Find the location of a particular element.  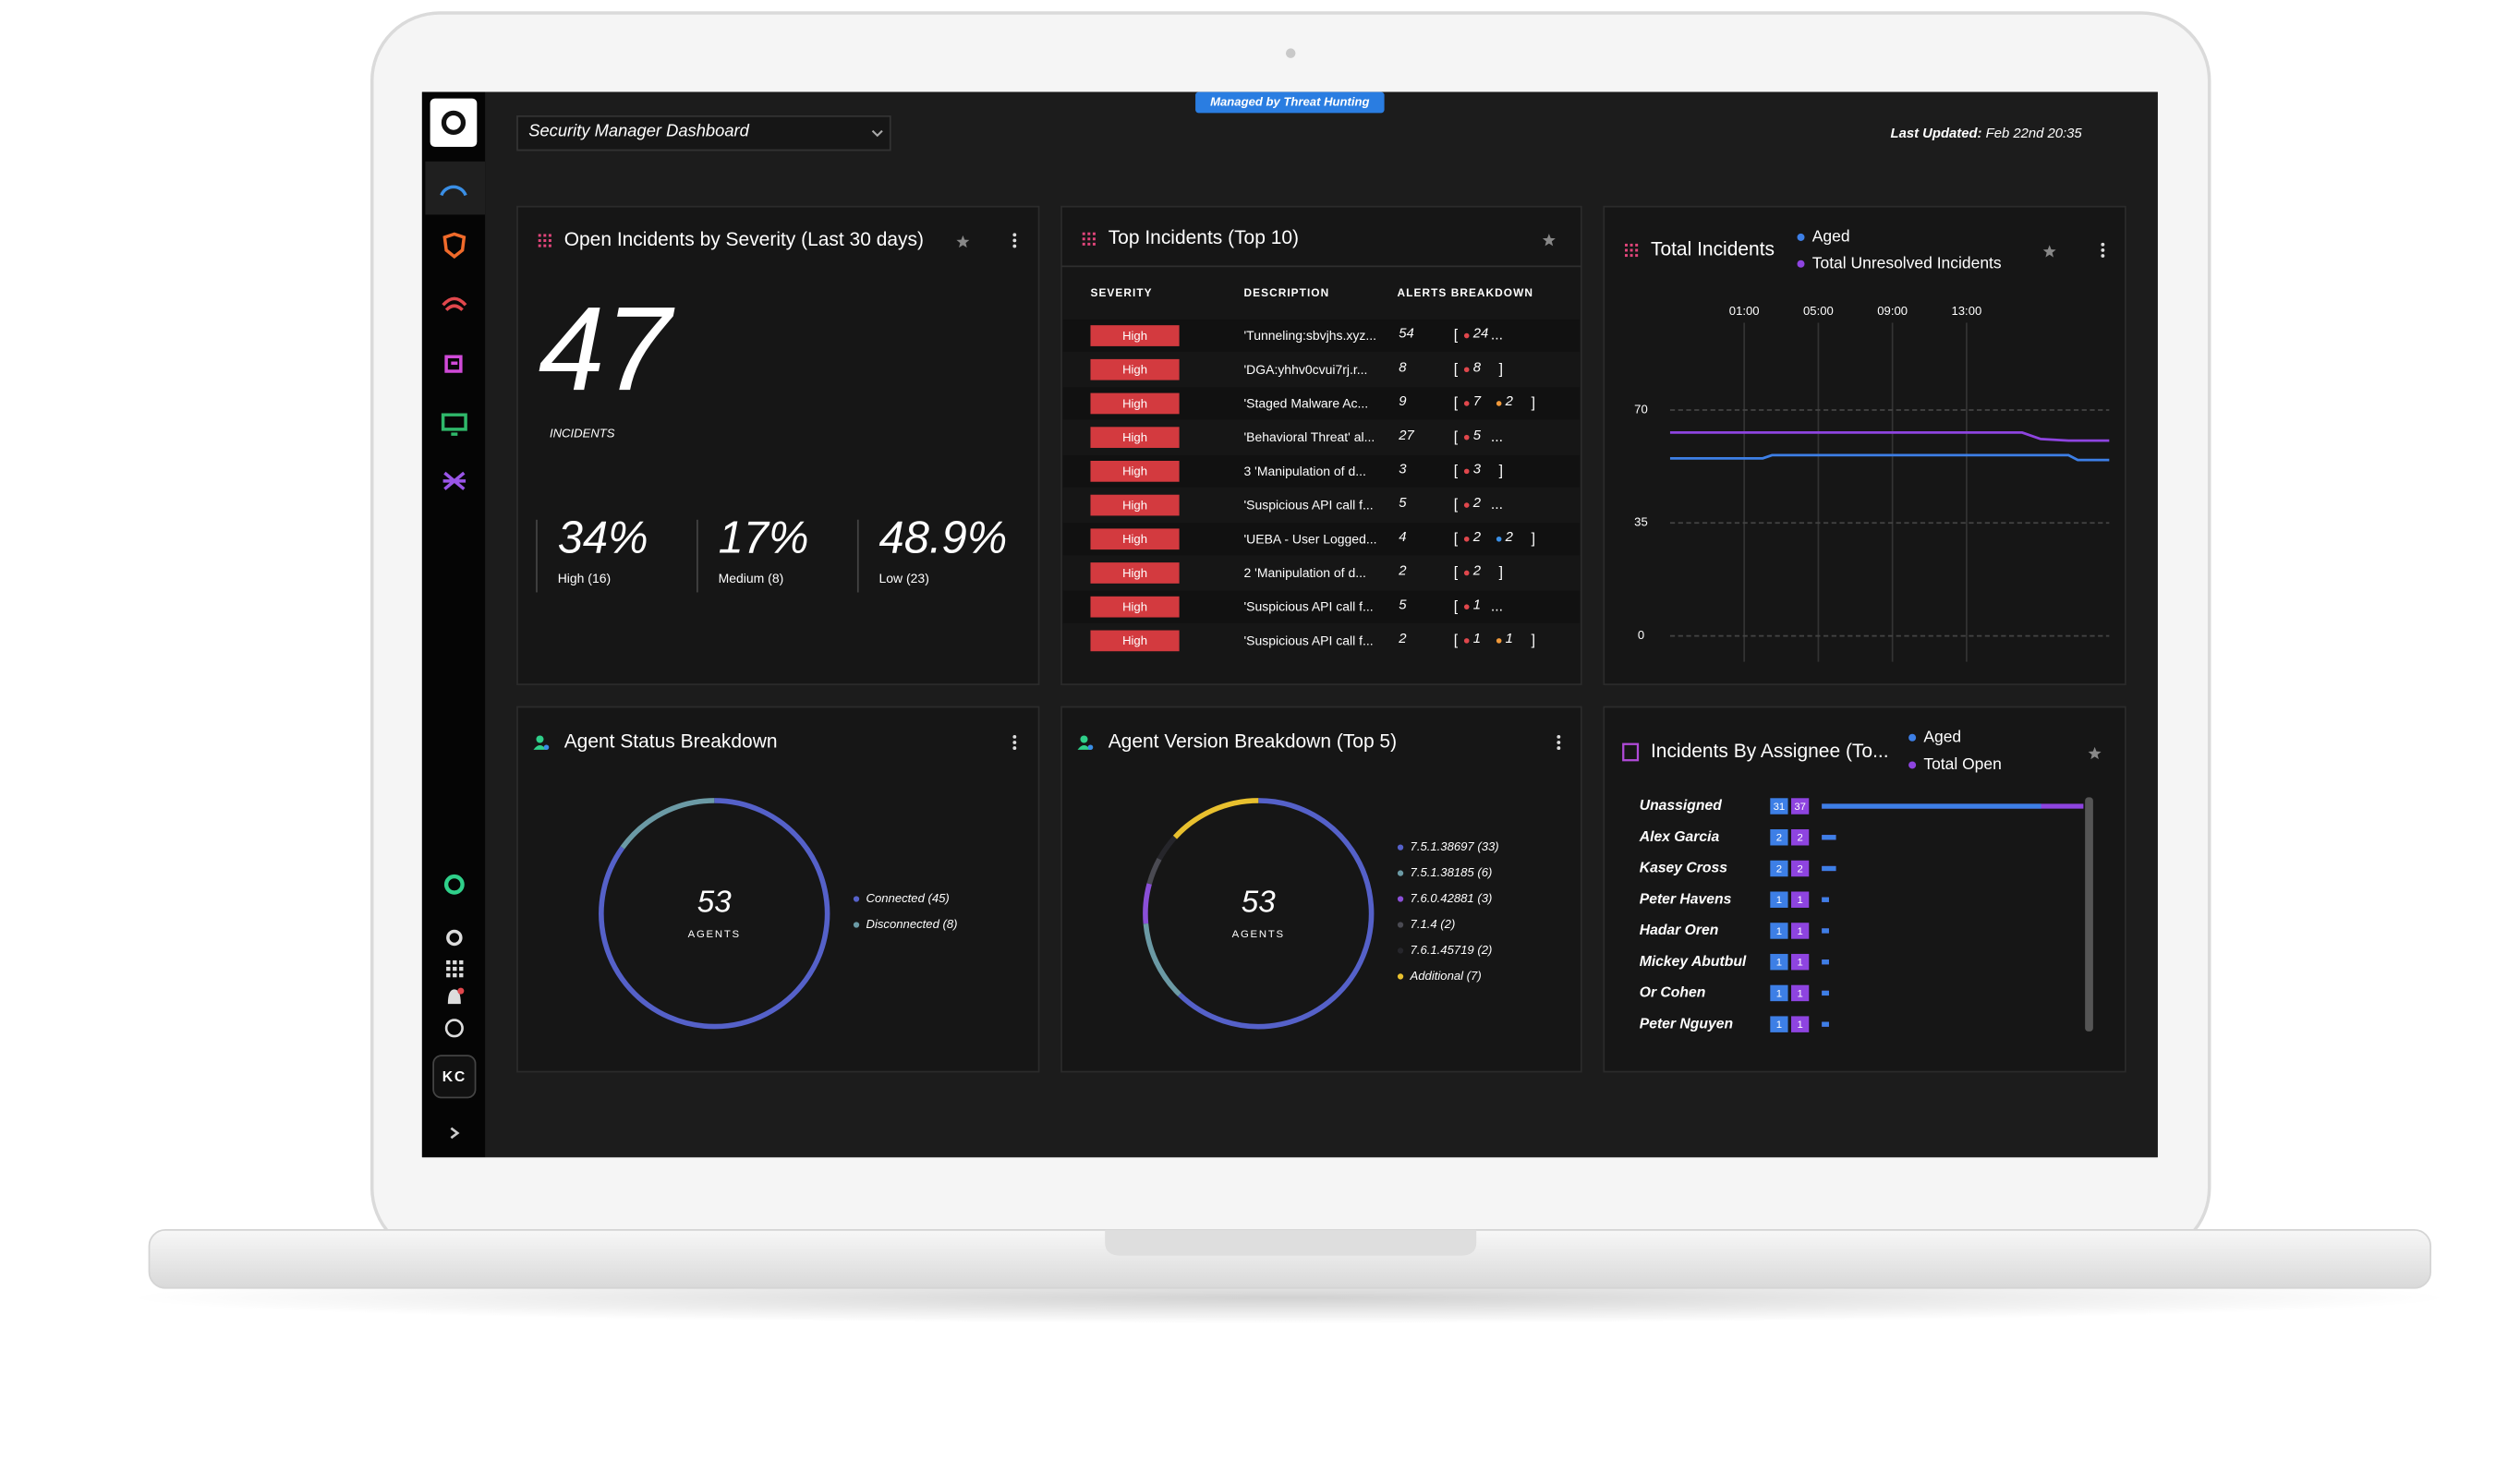

user-avatar is located at coordinates (454, 1077).